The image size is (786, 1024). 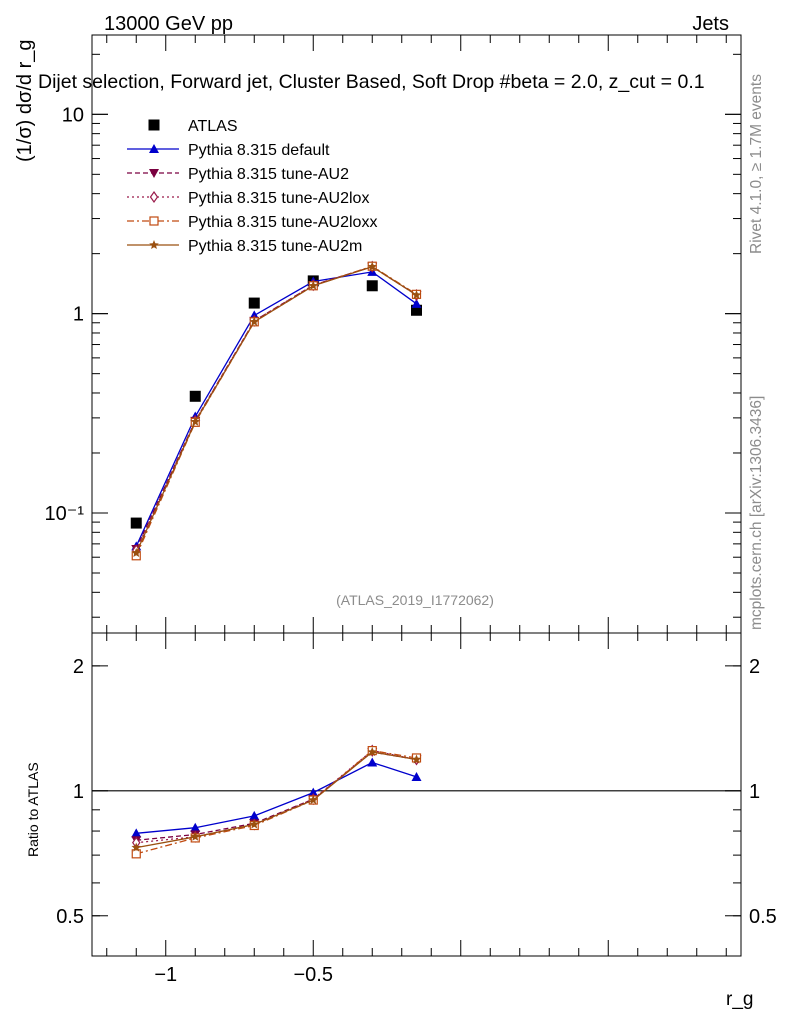 I want to click on legend-marker-default, so click(x=154, y=148).